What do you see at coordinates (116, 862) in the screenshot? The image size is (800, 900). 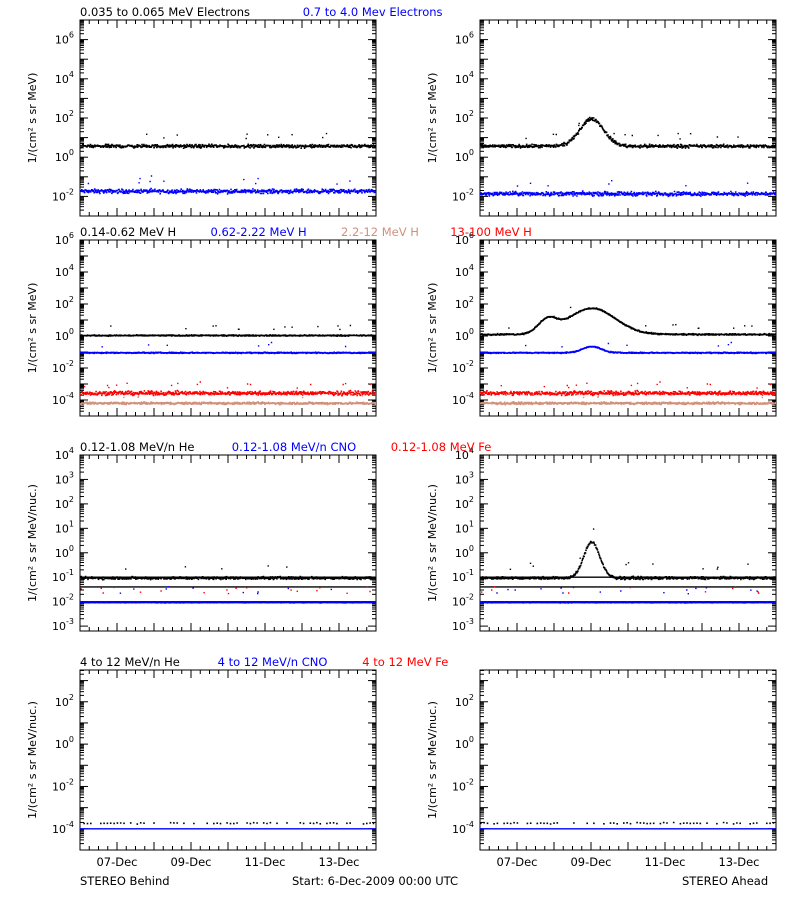 I see `x-tick-label: 07-Dec` at bounding box center [116, 862].